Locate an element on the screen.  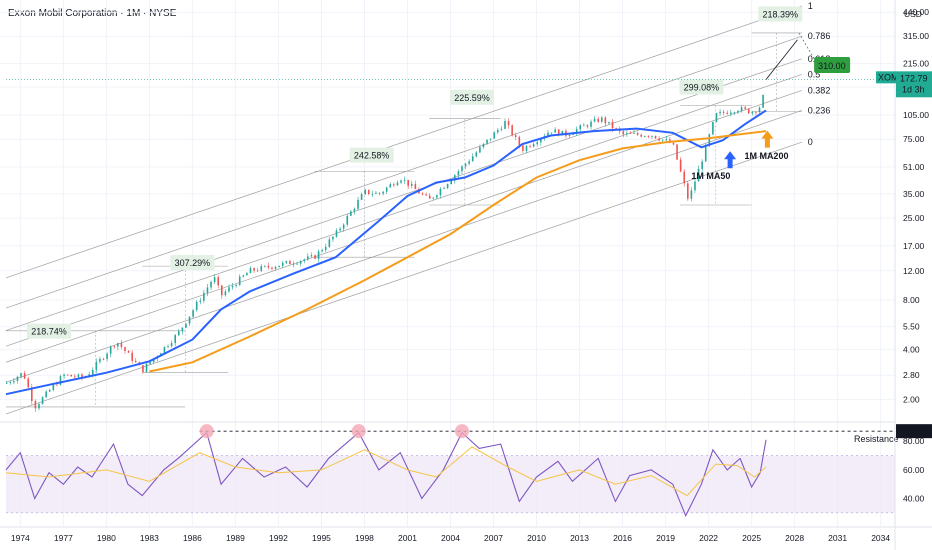
price-badge is located at coordinates (914, 84).